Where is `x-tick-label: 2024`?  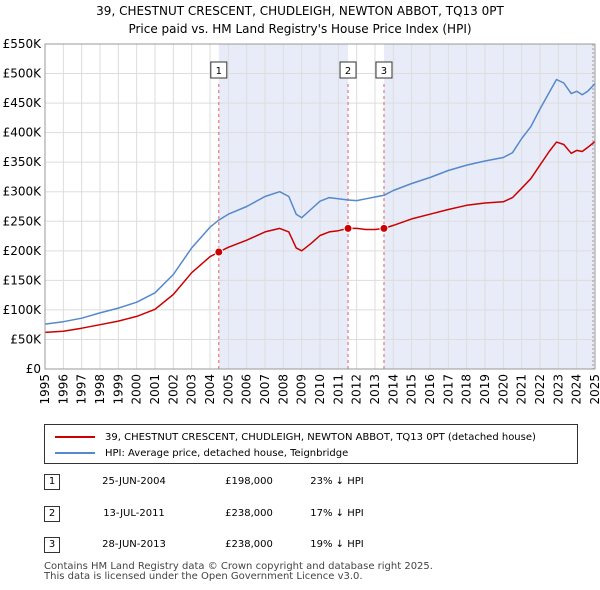
x-tick-label: 2024 is located at coordinates (577, 389).